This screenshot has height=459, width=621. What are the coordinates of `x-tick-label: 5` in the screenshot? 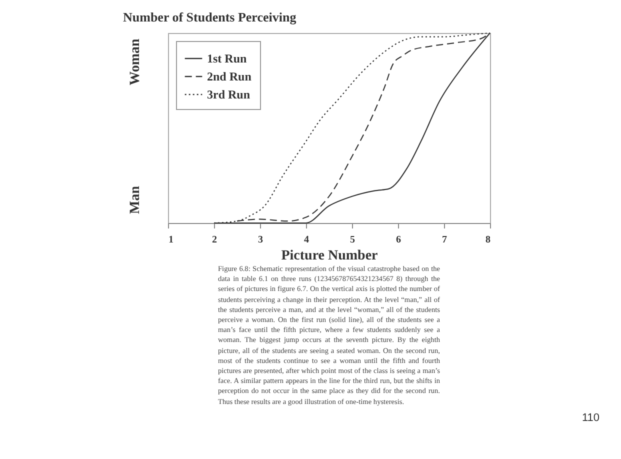 It's located at (352, 240).